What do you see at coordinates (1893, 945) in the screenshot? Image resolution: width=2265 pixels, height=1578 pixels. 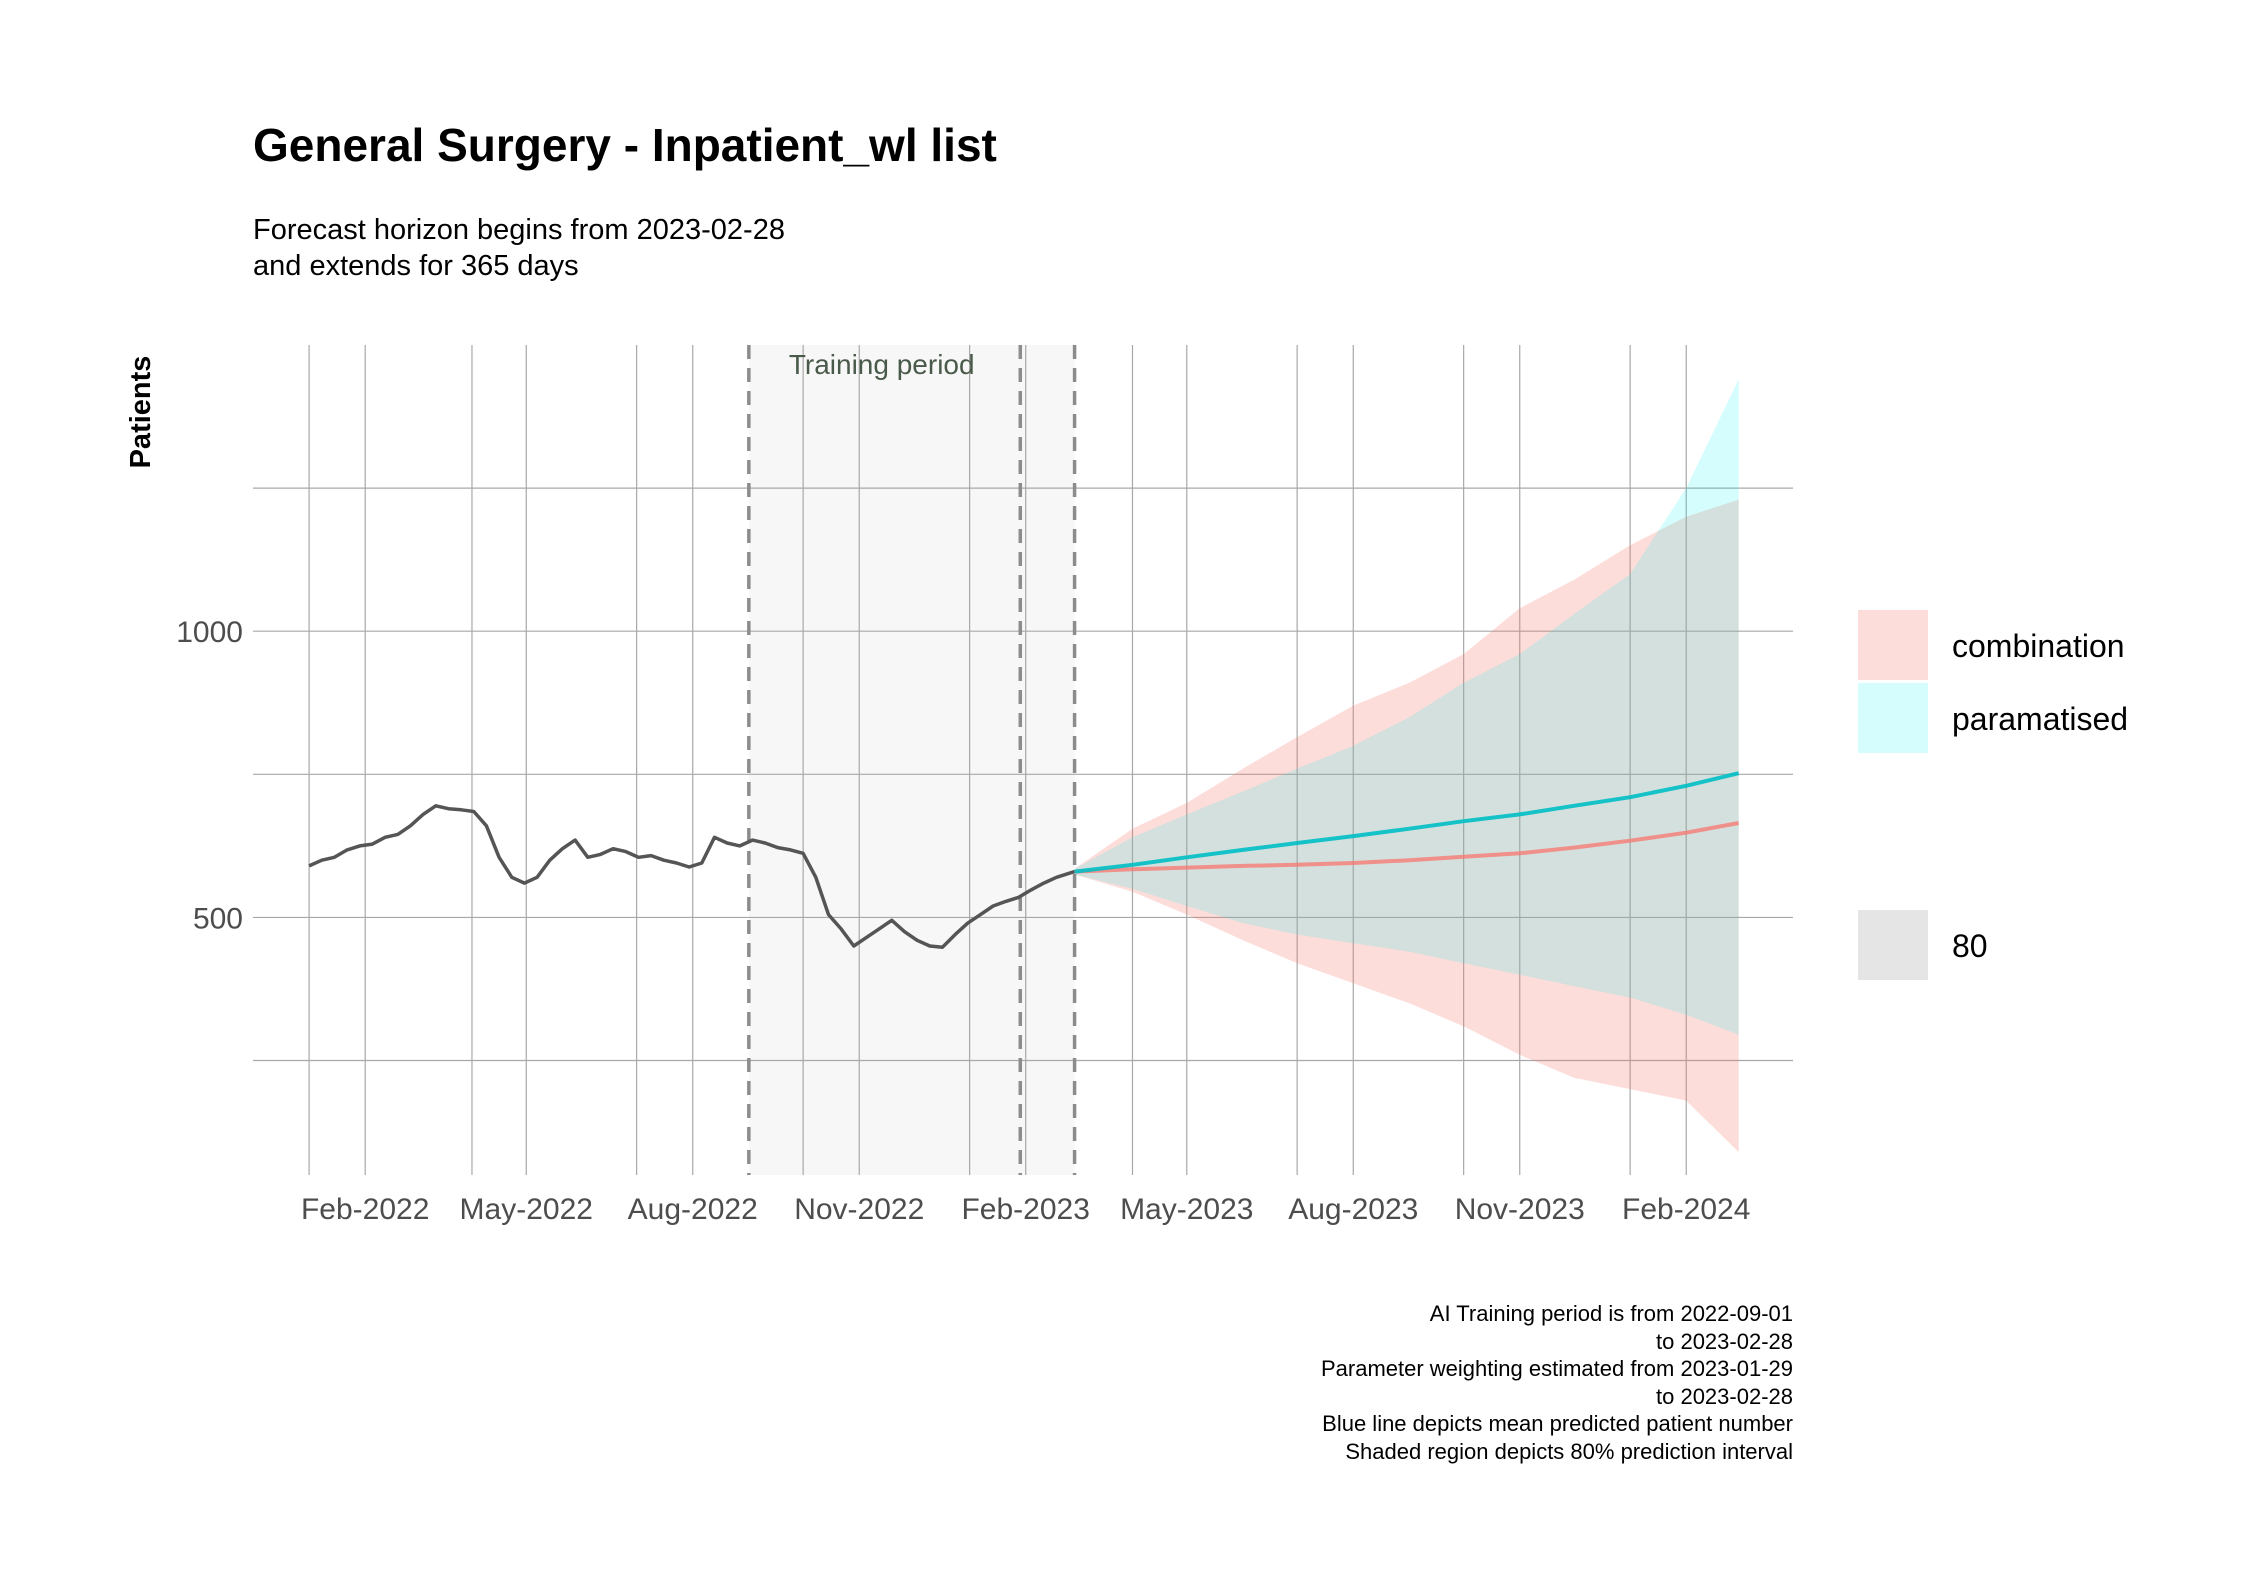 I see `legend-swatch-interval` at bounding box center [1893, 945].